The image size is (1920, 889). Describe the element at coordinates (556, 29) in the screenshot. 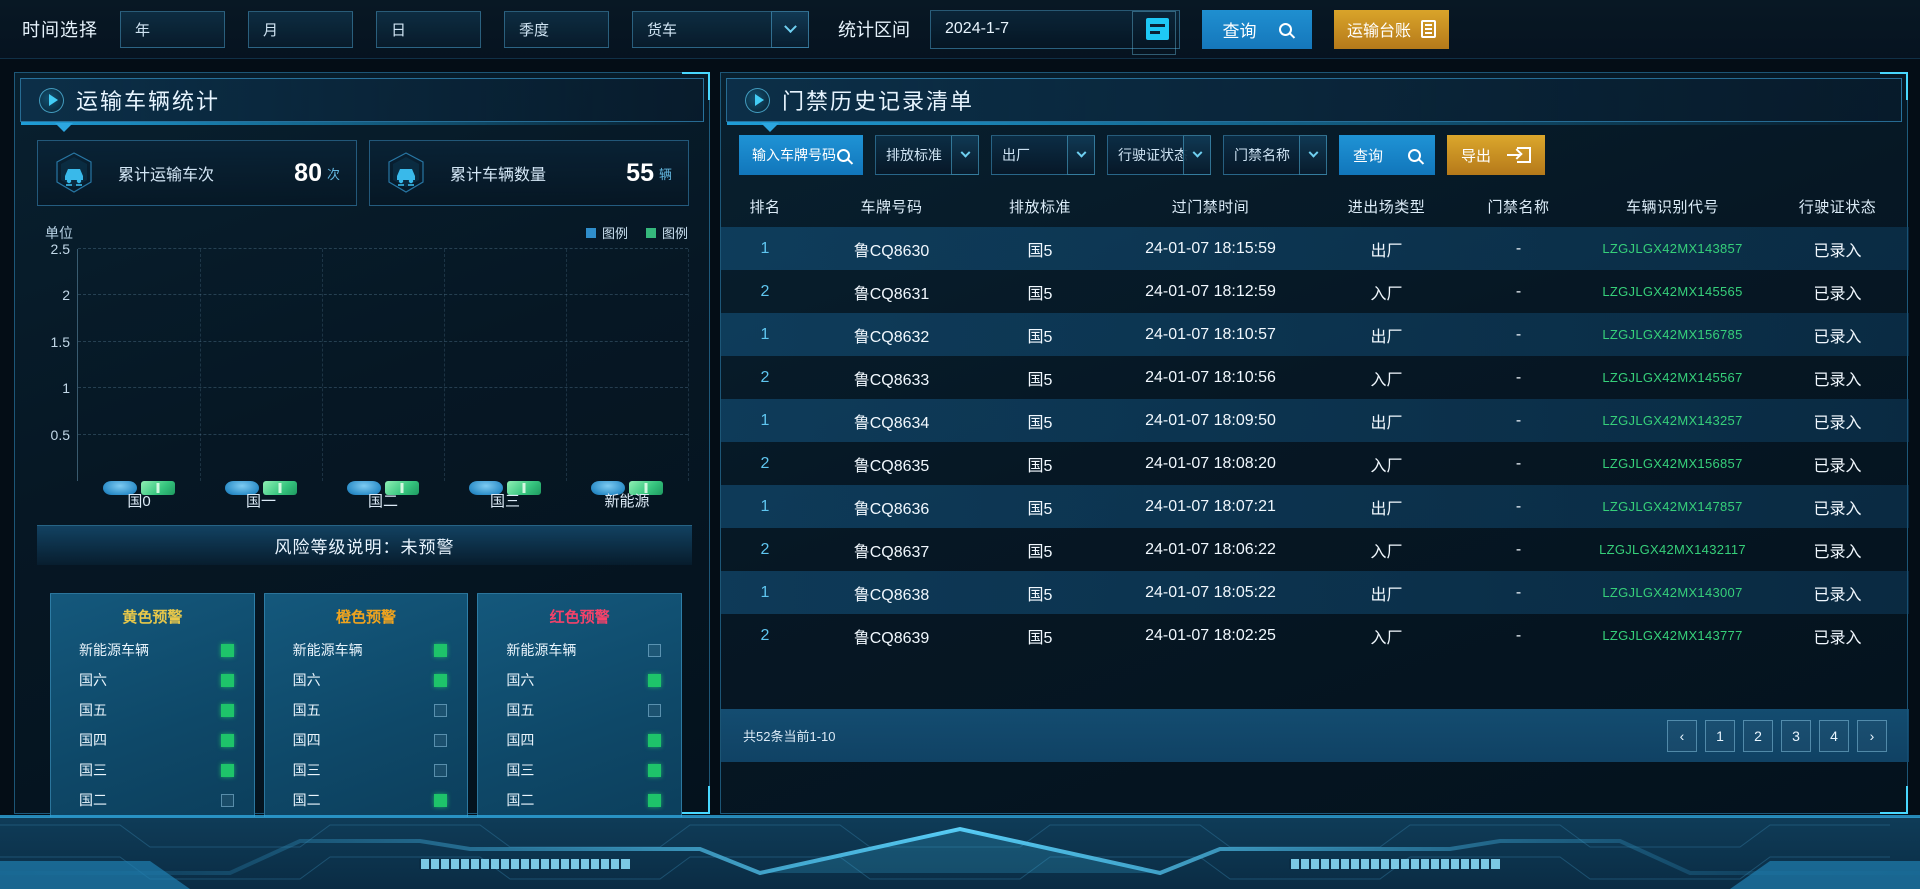

I see `selector-quarter: 季度` at that location.